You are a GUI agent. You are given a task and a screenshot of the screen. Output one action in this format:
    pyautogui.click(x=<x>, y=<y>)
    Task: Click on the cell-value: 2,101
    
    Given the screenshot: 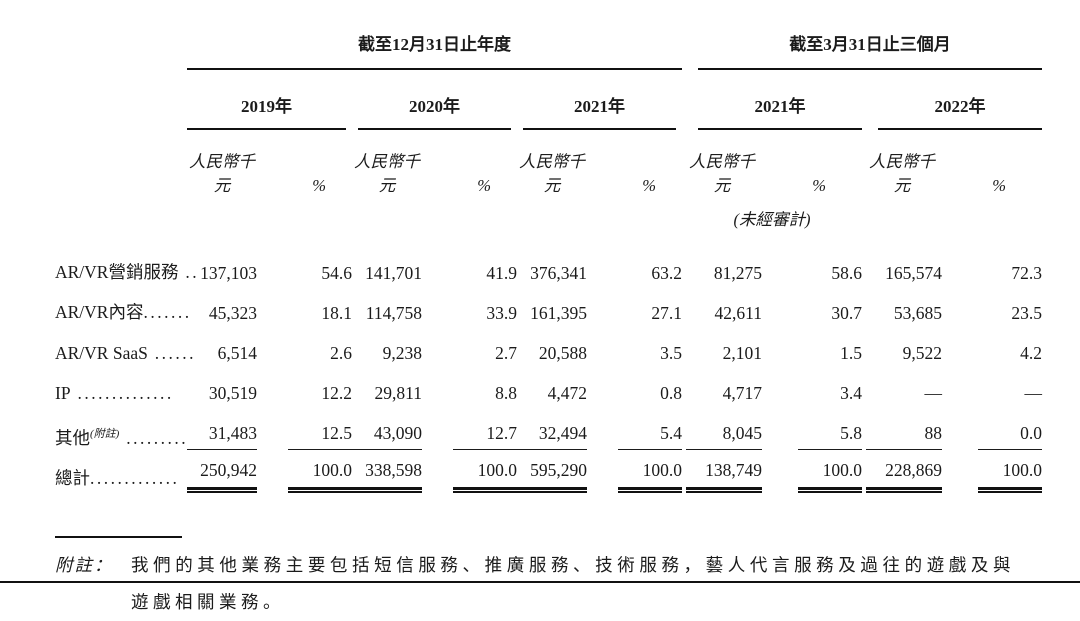 What is the action you would take?
    pyautogui.click(x=742, y=353)
    